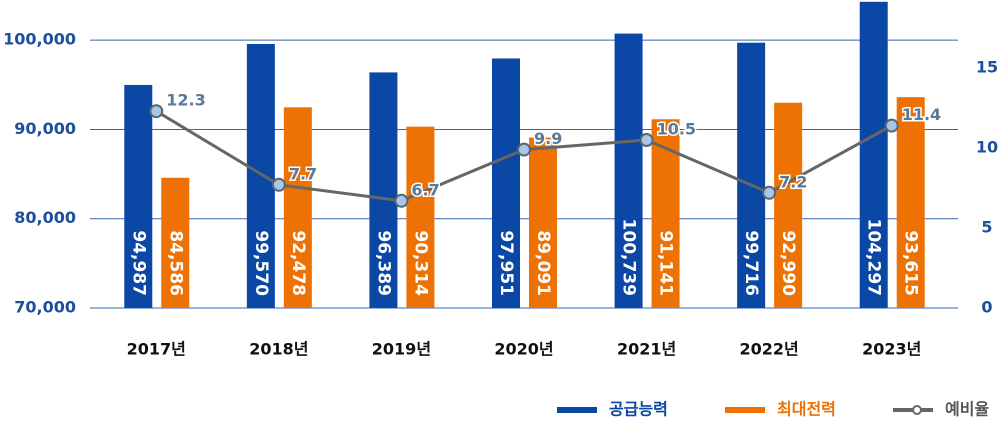 Image resolution: width=1000 pixels, height=422 pixels. Describe the element at coordinates (921, 114) in the screenshot. I see `line-value-label: 11.4` at that location.